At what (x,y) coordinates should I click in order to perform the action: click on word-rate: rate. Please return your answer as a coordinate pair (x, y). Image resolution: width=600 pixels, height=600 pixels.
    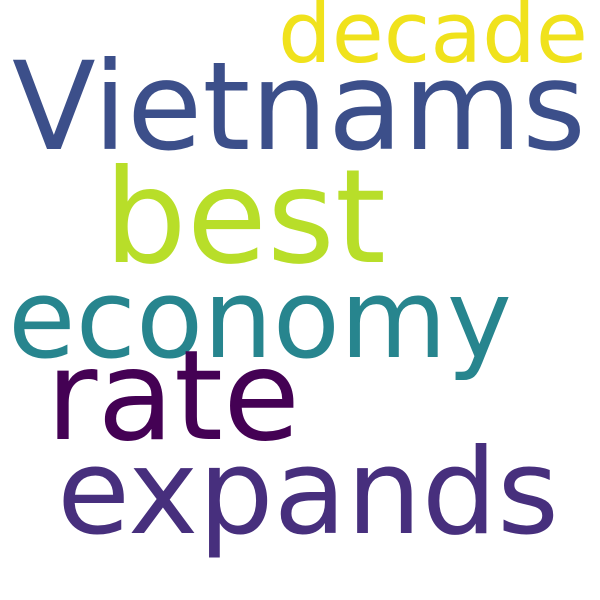
    Looking at the image, I should click on (173, 396).